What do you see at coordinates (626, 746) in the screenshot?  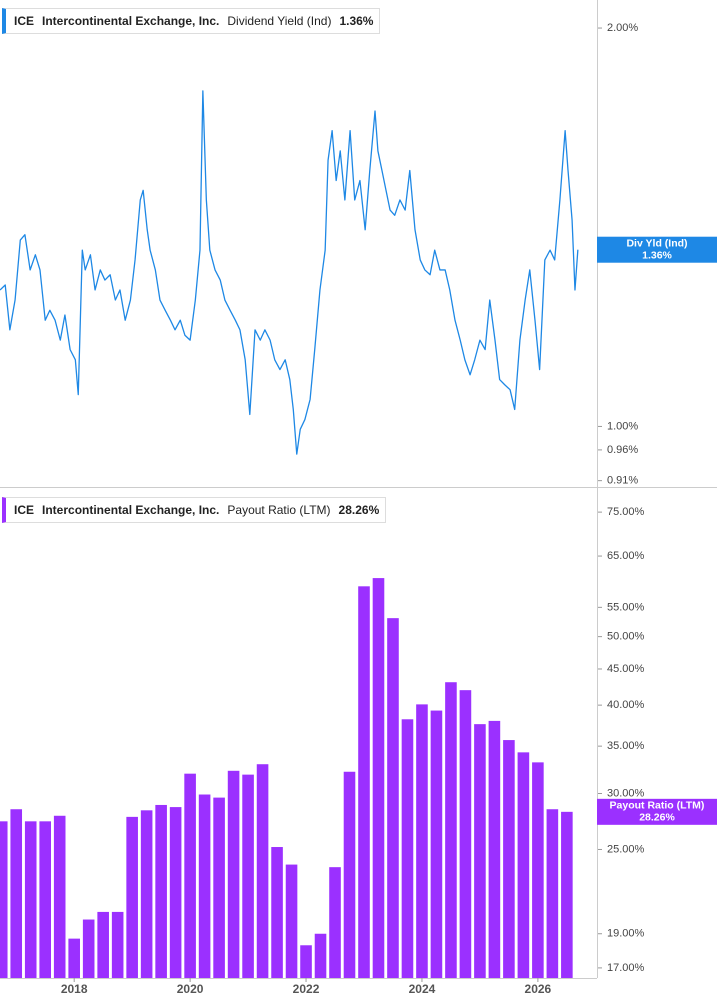 I see `y-tick-label: 35.00%` at bounding box center [626, 746].